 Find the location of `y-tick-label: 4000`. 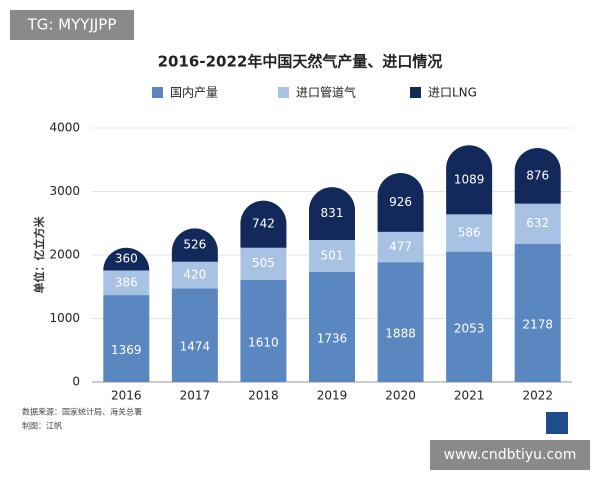

y-tick-label: 4000 is located at coordinates (64, 128).